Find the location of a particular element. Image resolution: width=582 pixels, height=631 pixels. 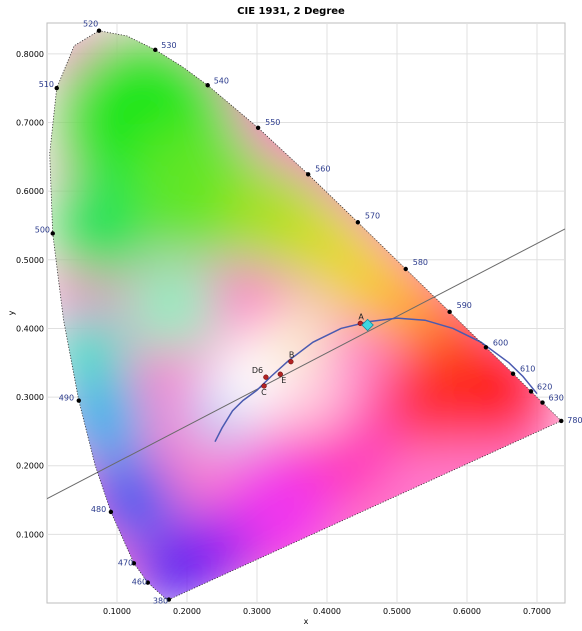

x-axis-label: x is located at coordinates (306, 621).